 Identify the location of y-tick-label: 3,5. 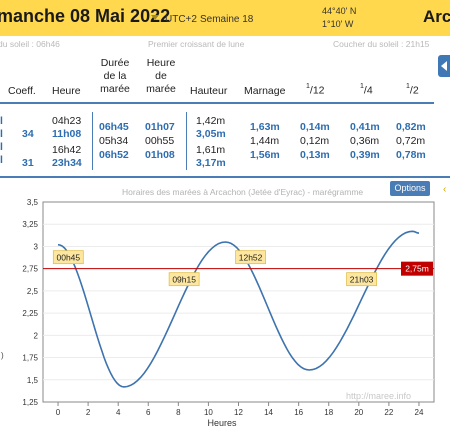
(33, 202).